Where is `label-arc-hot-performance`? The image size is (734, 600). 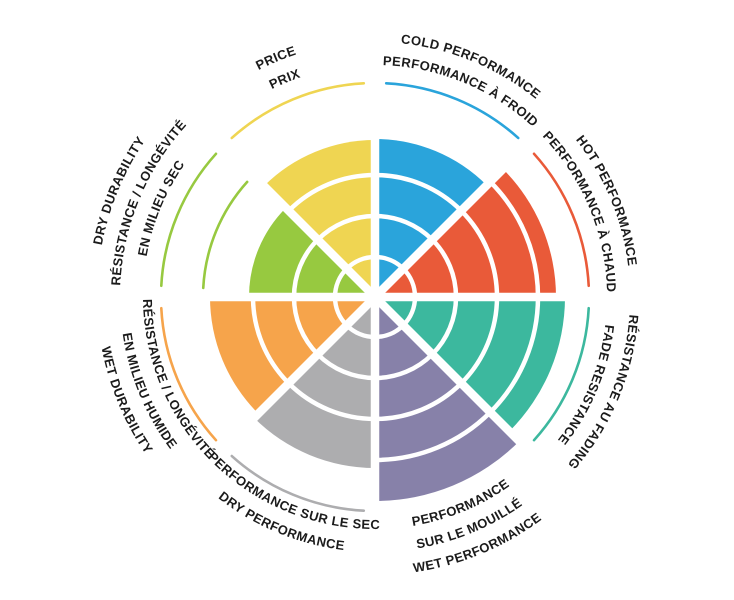
label-arc-hot-performance is located at coordinates (561, 220).